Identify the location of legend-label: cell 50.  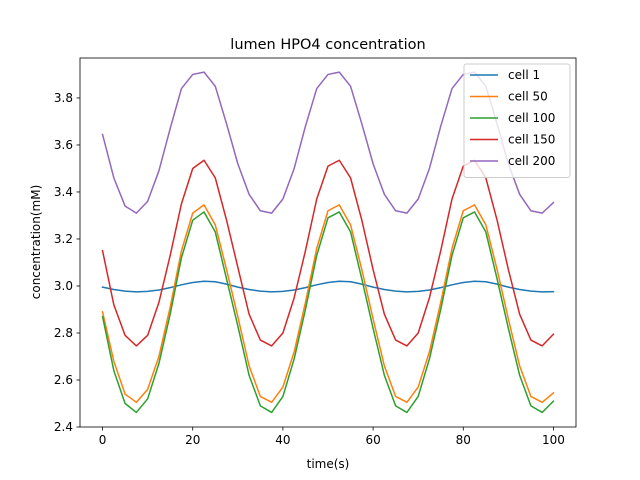
(528, 97).